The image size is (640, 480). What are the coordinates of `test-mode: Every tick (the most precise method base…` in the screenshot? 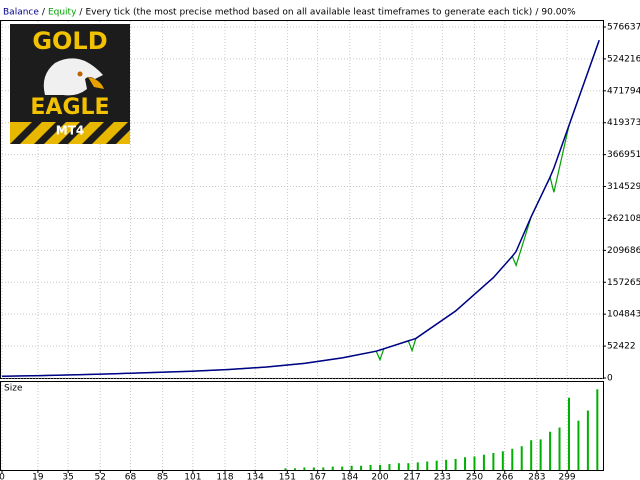 It's located at (308, 13).